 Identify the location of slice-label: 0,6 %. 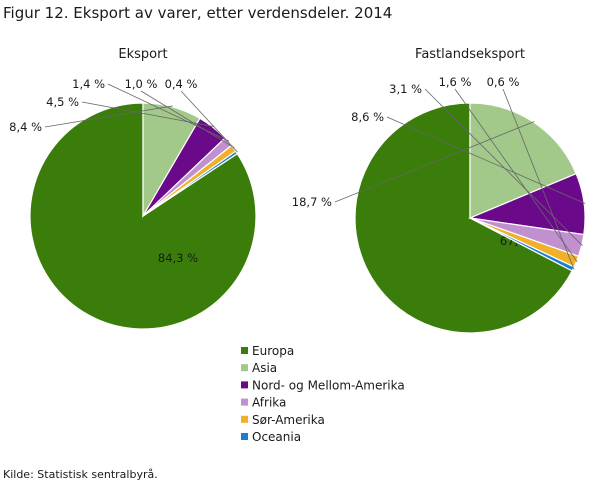
(503, 82).